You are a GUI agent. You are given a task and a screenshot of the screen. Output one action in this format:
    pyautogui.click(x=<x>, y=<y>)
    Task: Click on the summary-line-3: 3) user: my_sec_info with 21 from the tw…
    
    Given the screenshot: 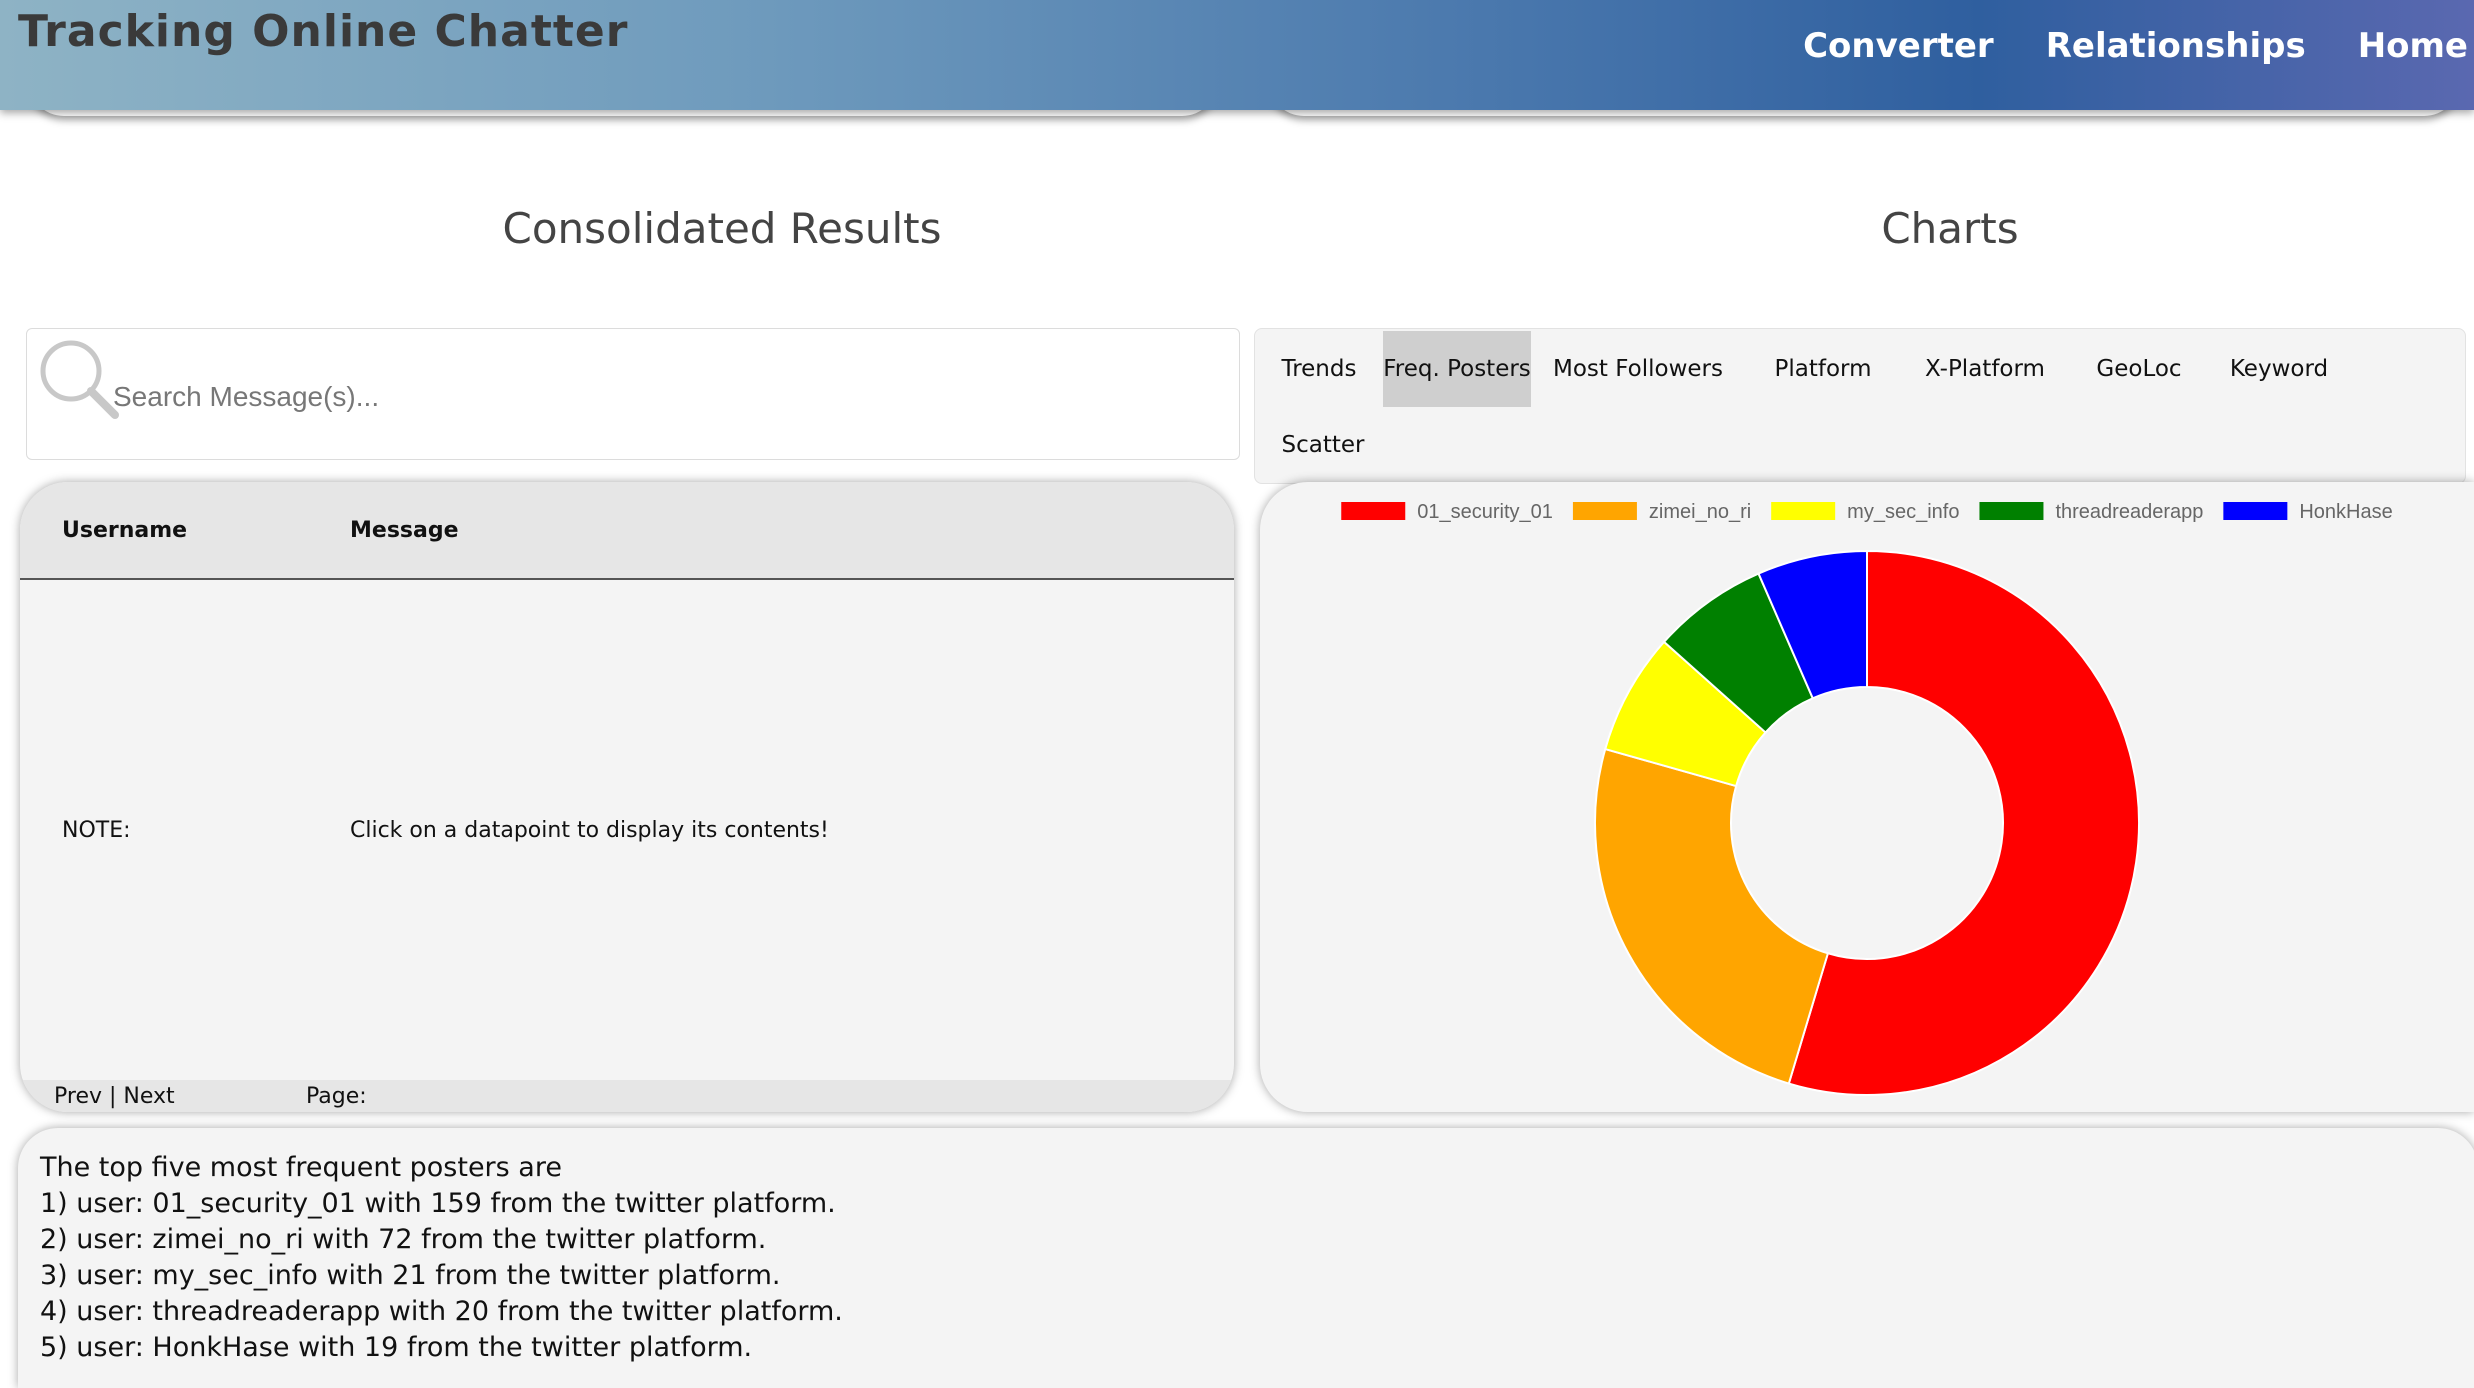 What is the action you would take?
    pyautogui.click(x=410, y=1275)
    